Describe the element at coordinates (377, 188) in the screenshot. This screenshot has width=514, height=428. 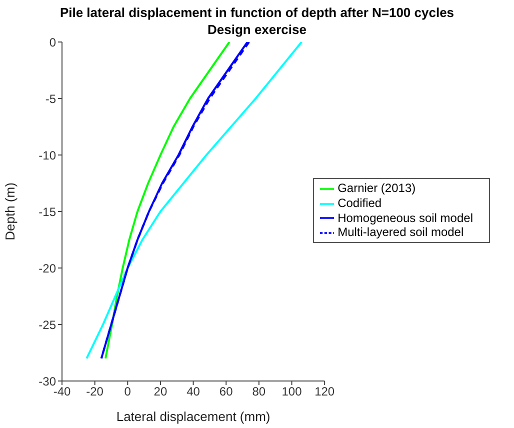
I see `legend-label: Garnier (2013)` at that location.